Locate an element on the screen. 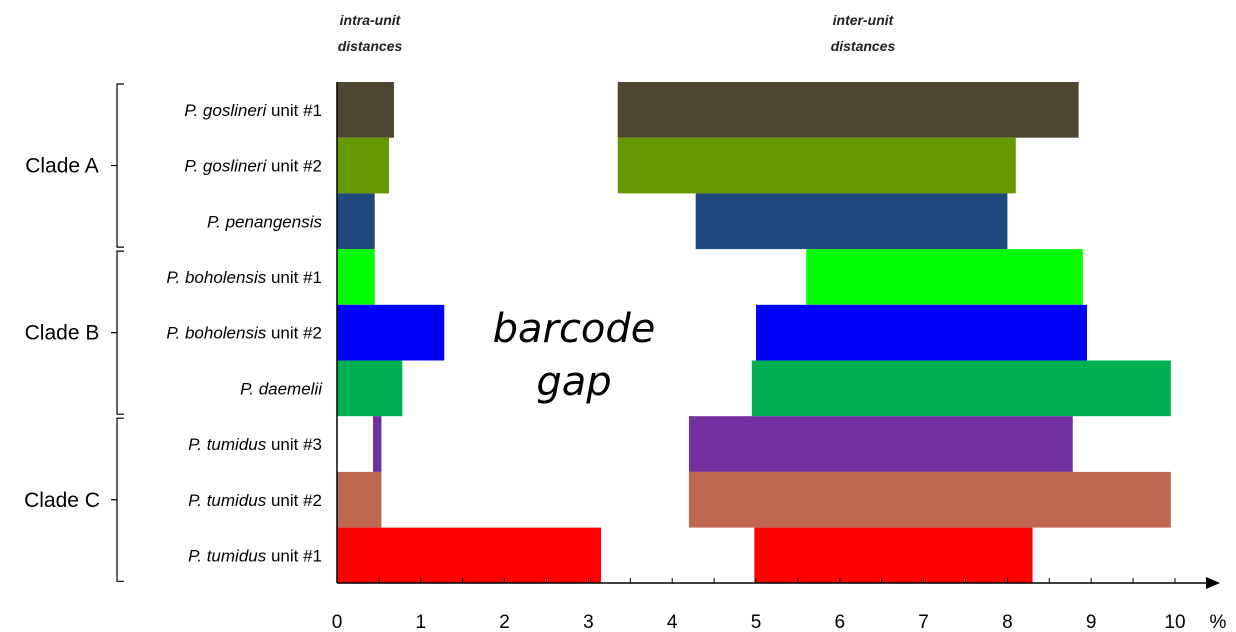  row-label: P. tumidus unit #1 is located at coordinates (255, 555).